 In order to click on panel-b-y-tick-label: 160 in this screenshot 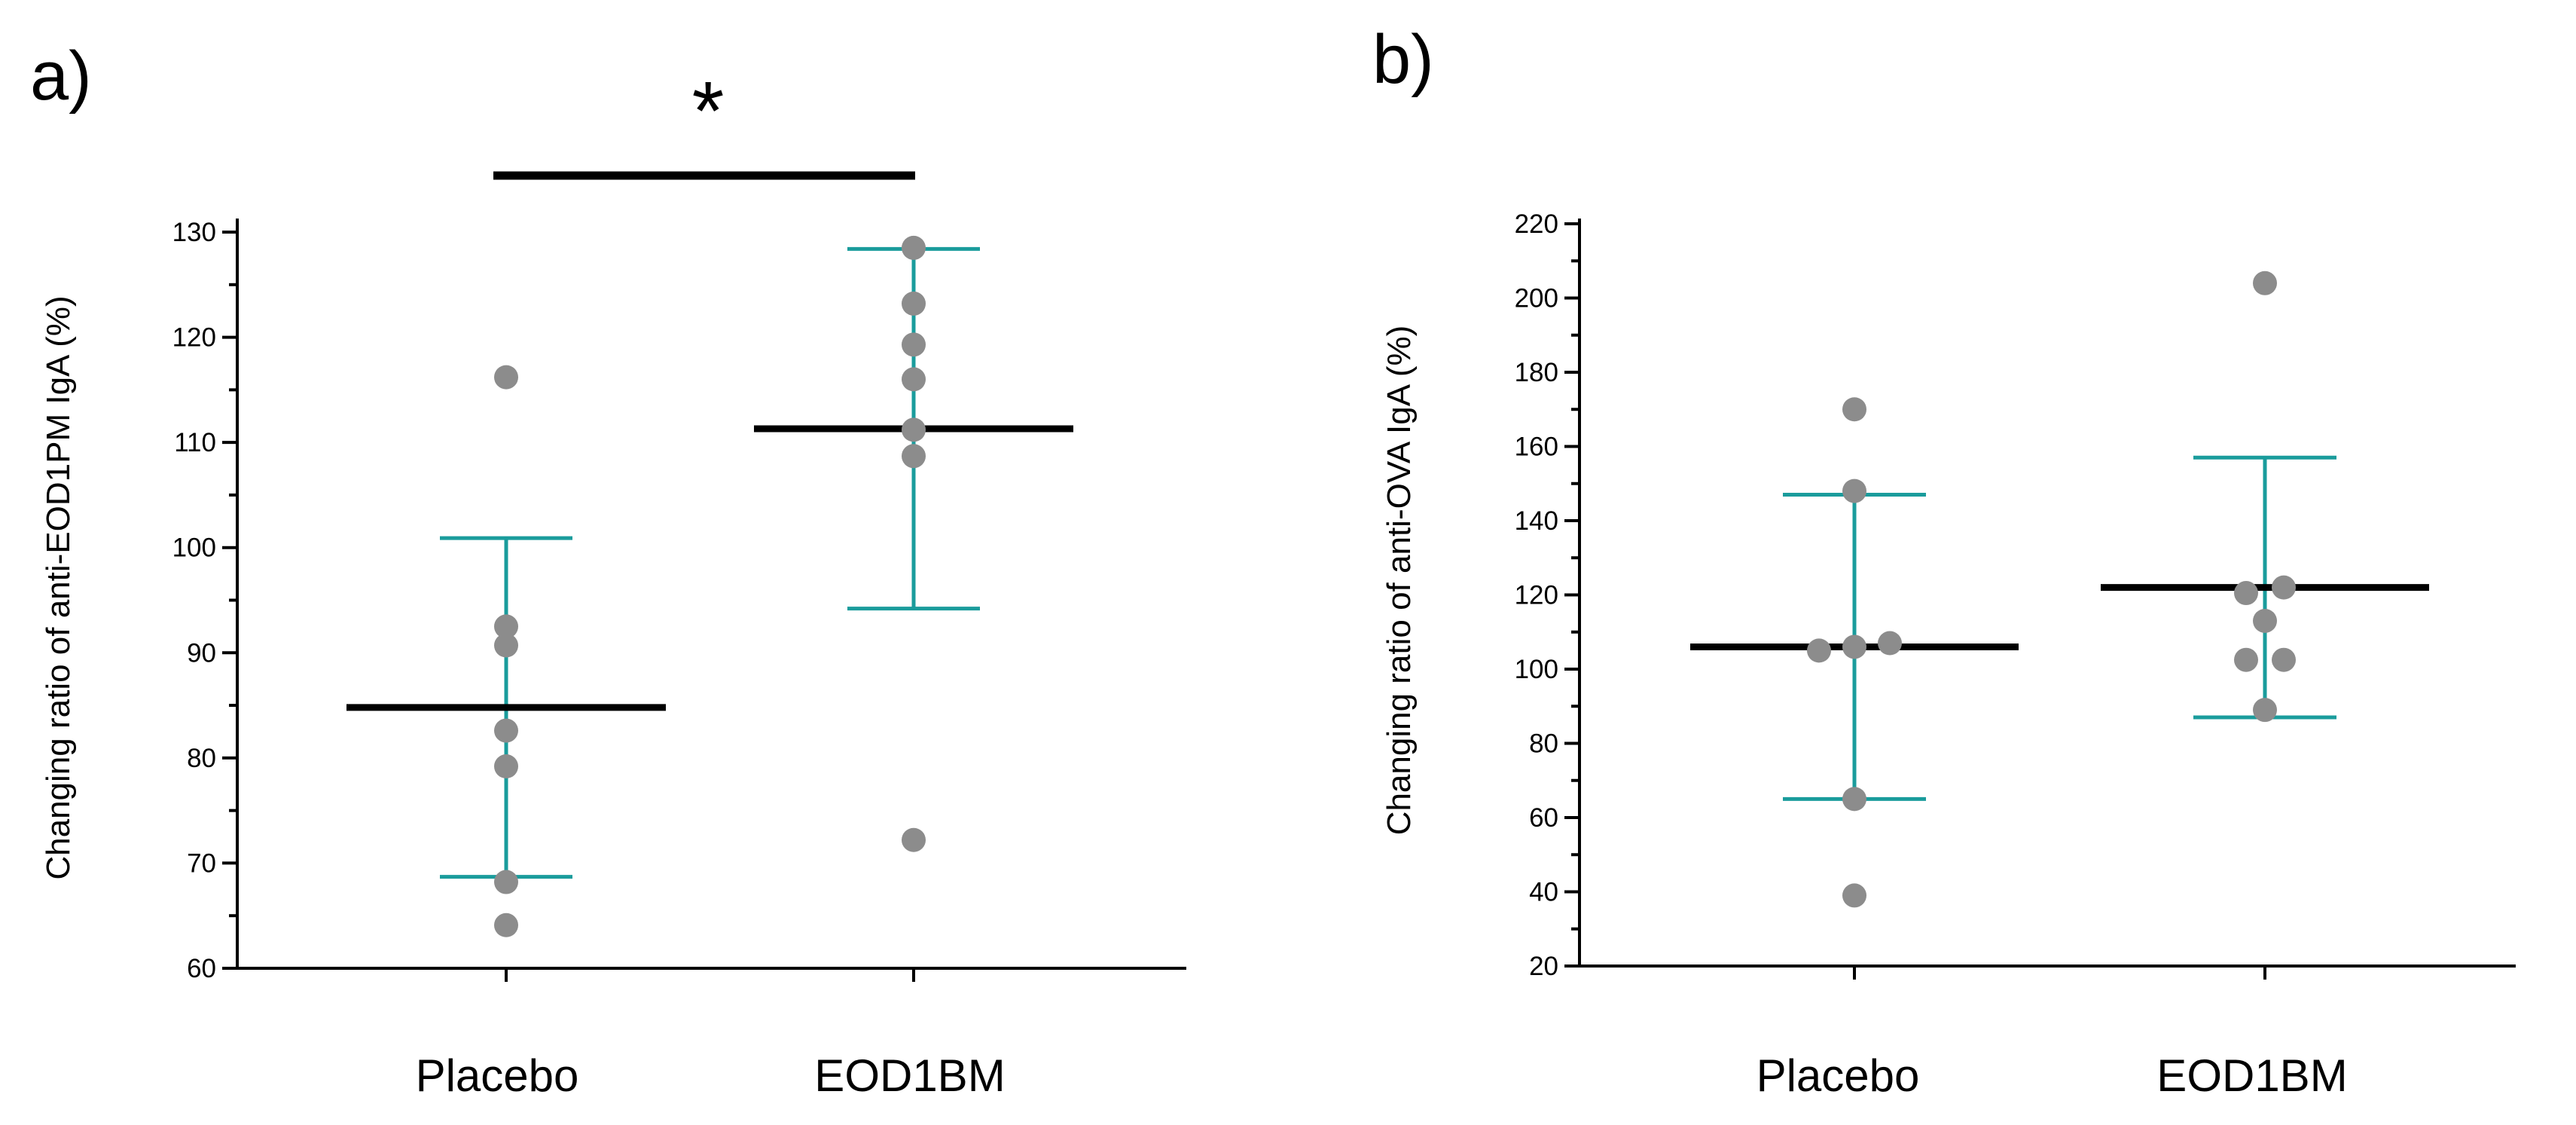, I will do `click(1537, 448)`.